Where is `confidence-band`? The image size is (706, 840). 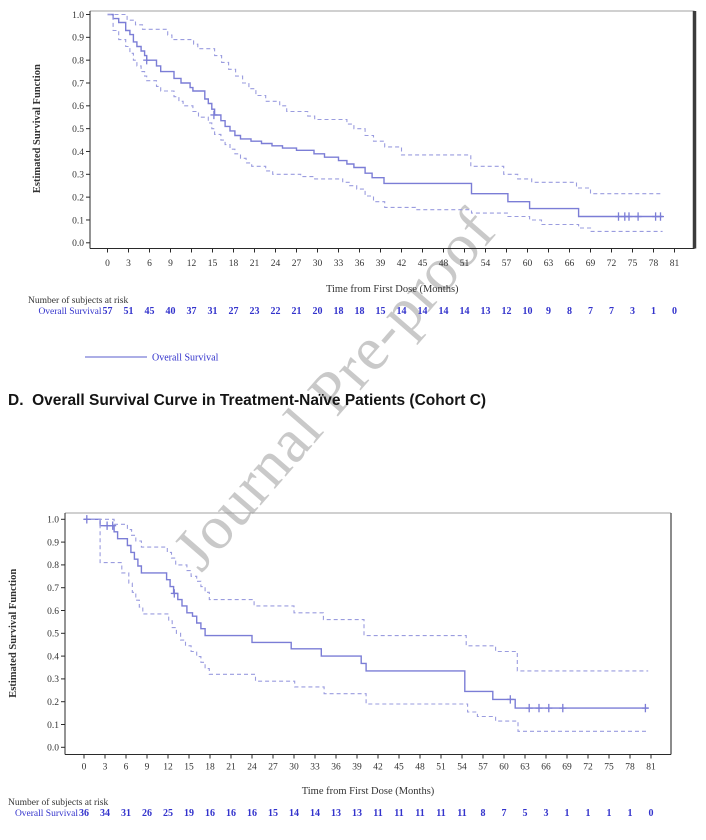 confidence-band is located at coordinates (366, 595).